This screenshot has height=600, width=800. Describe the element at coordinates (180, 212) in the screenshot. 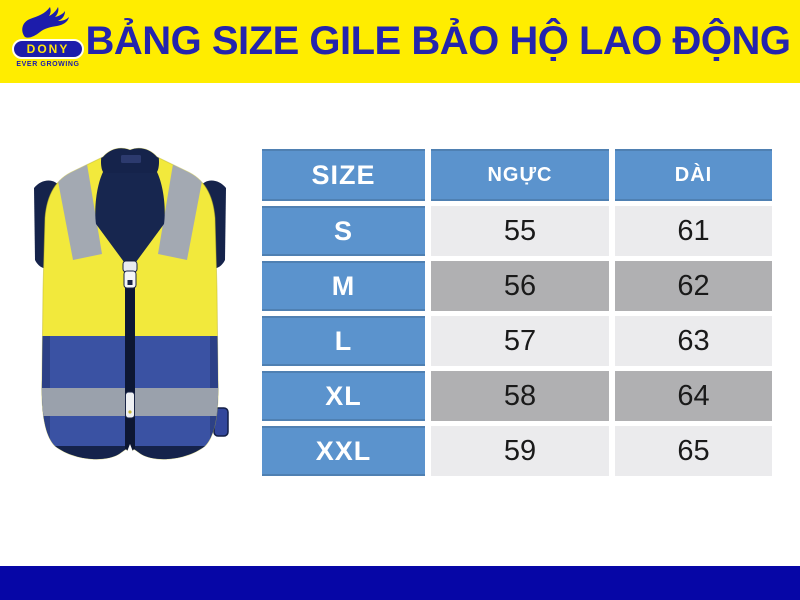

I see `reflective-stripe-right` at that location.